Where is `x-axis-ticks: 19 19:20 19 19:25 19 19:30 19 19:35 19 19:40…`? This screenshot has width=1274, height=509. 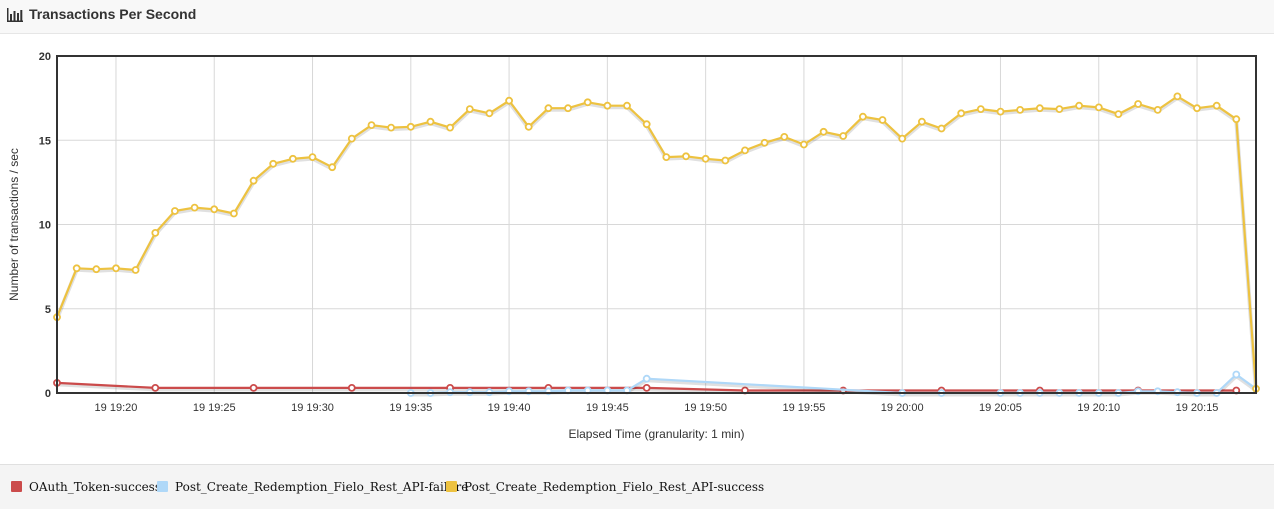 x-axis-ticks: 19 19:20 19 19:25 19 19:30 19 19:35 19 19:40… is located at coordinates (657, 408).